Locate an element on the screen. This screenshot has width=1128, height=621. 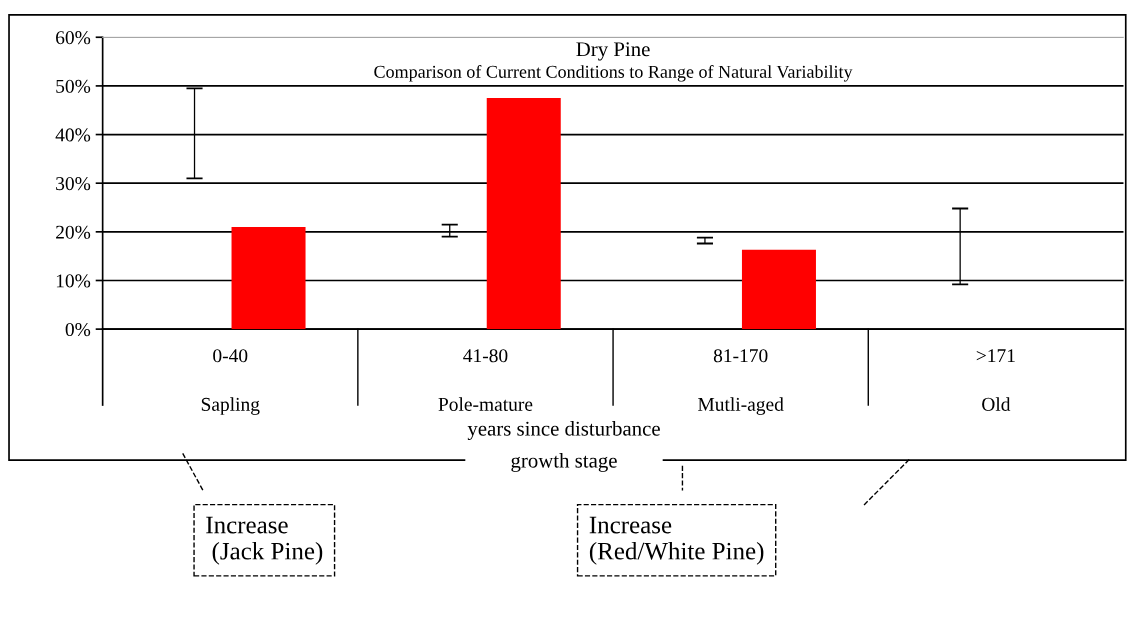
category-label: >171 Old is located at coordinates (995, 380).